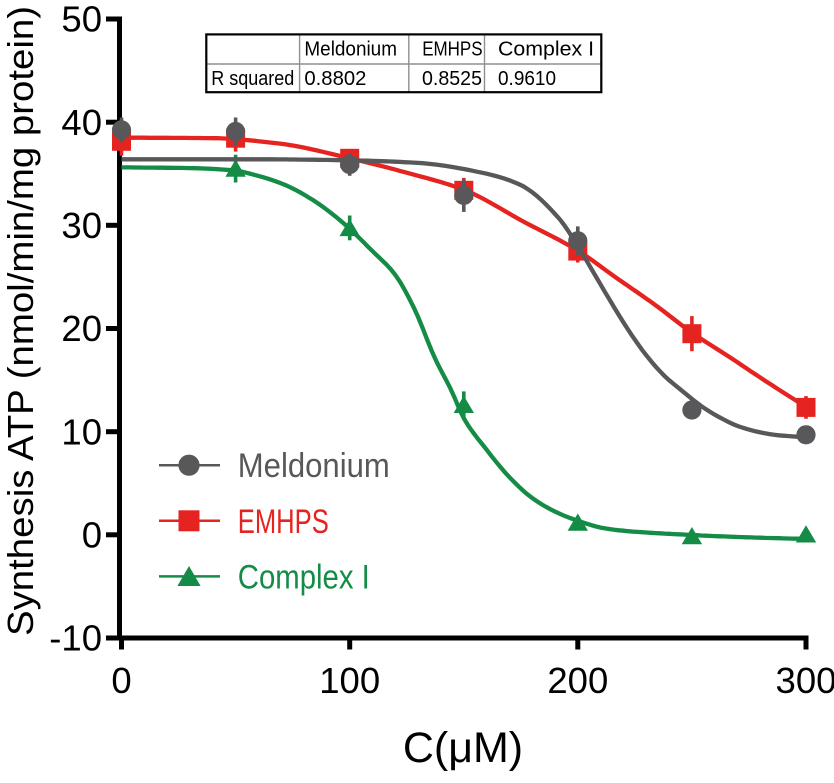 The image size is (834, 783). I want to click on svg-text: 0.8802, so click(335, 78).